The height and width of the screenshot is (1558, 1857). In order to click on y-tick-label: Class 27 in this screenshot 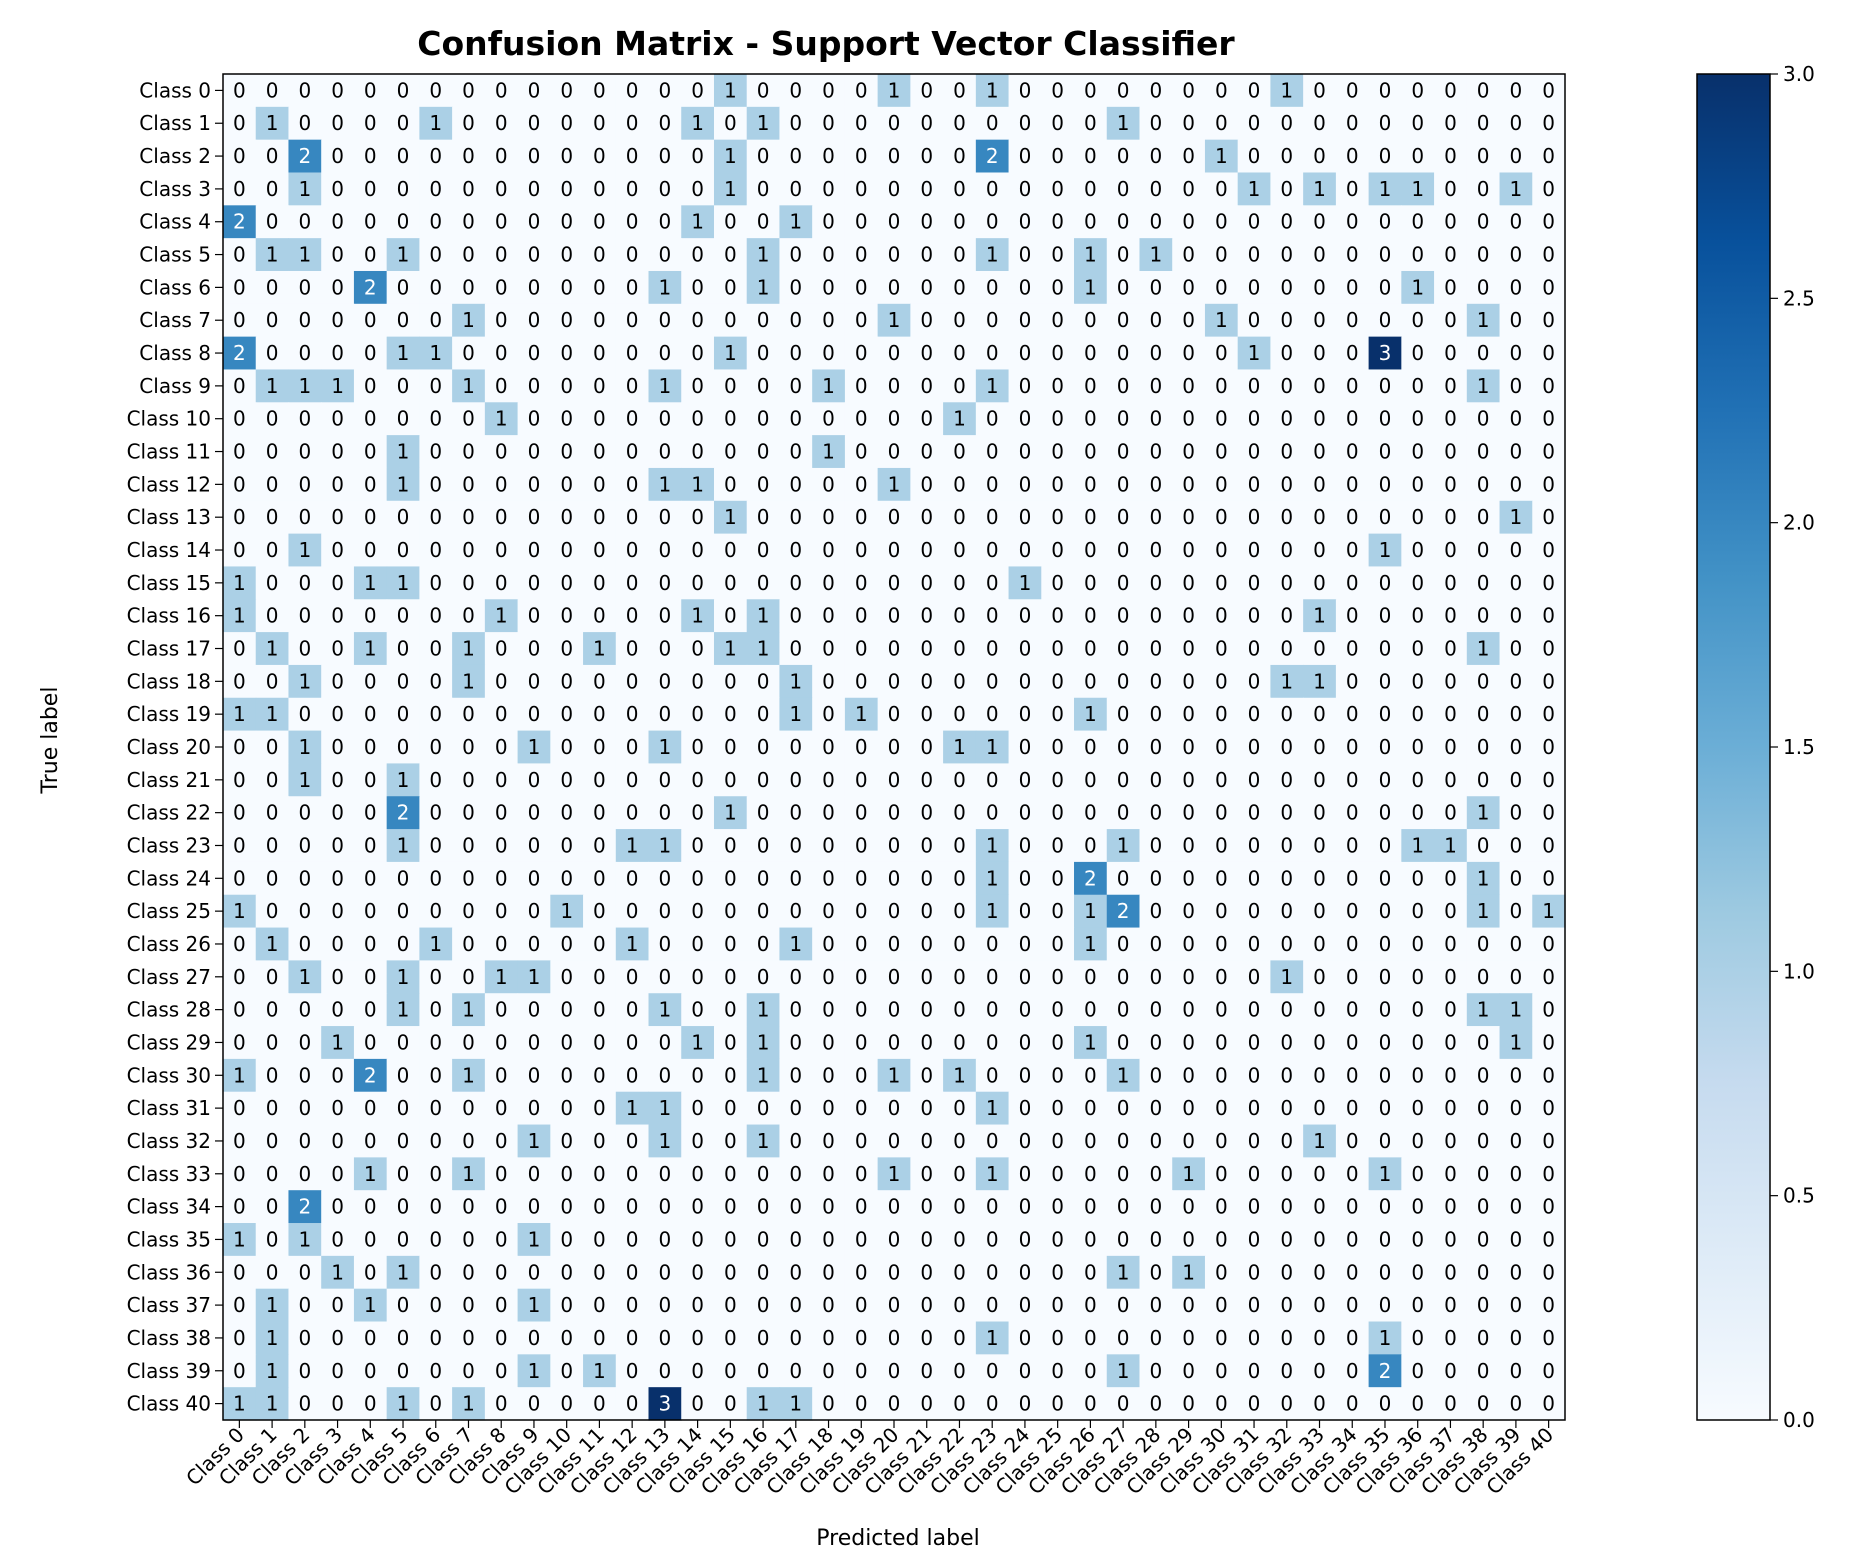, I will do `click(169, 977)`.